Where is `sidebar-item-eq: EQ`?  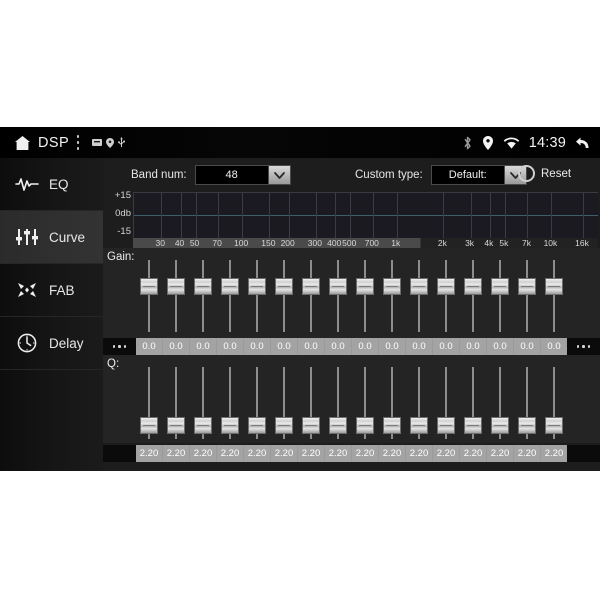
sidebar-item-eq: EQ is located at coordinates (51, 184).